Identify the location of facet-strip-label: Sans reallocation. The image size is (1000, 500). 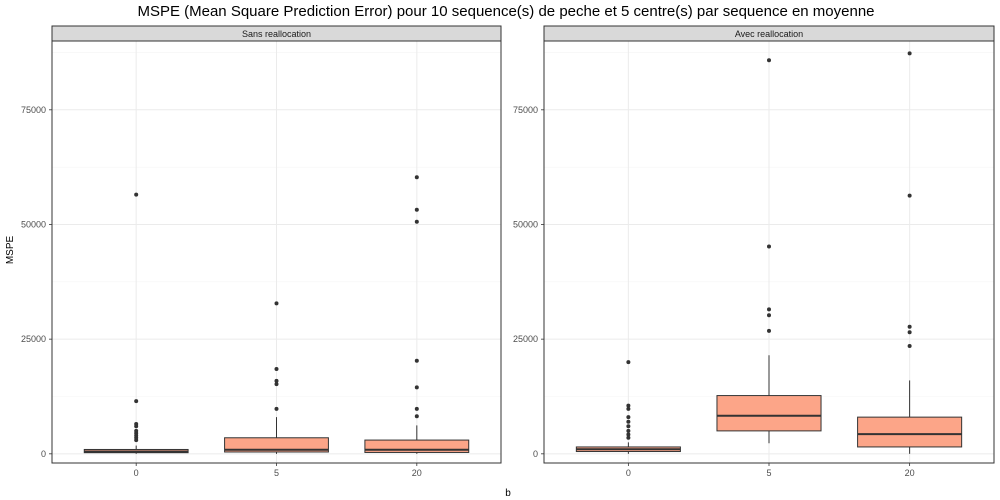
(276, 34).